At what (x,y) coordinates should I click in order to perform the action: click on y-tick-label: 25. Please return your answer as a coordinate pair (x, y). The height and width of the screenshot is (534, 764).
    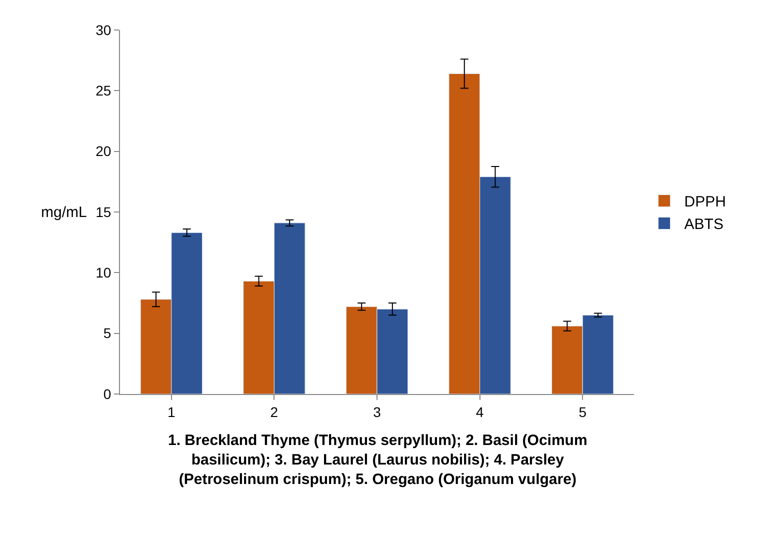
    Looking at the image, I should click on (104, 90).